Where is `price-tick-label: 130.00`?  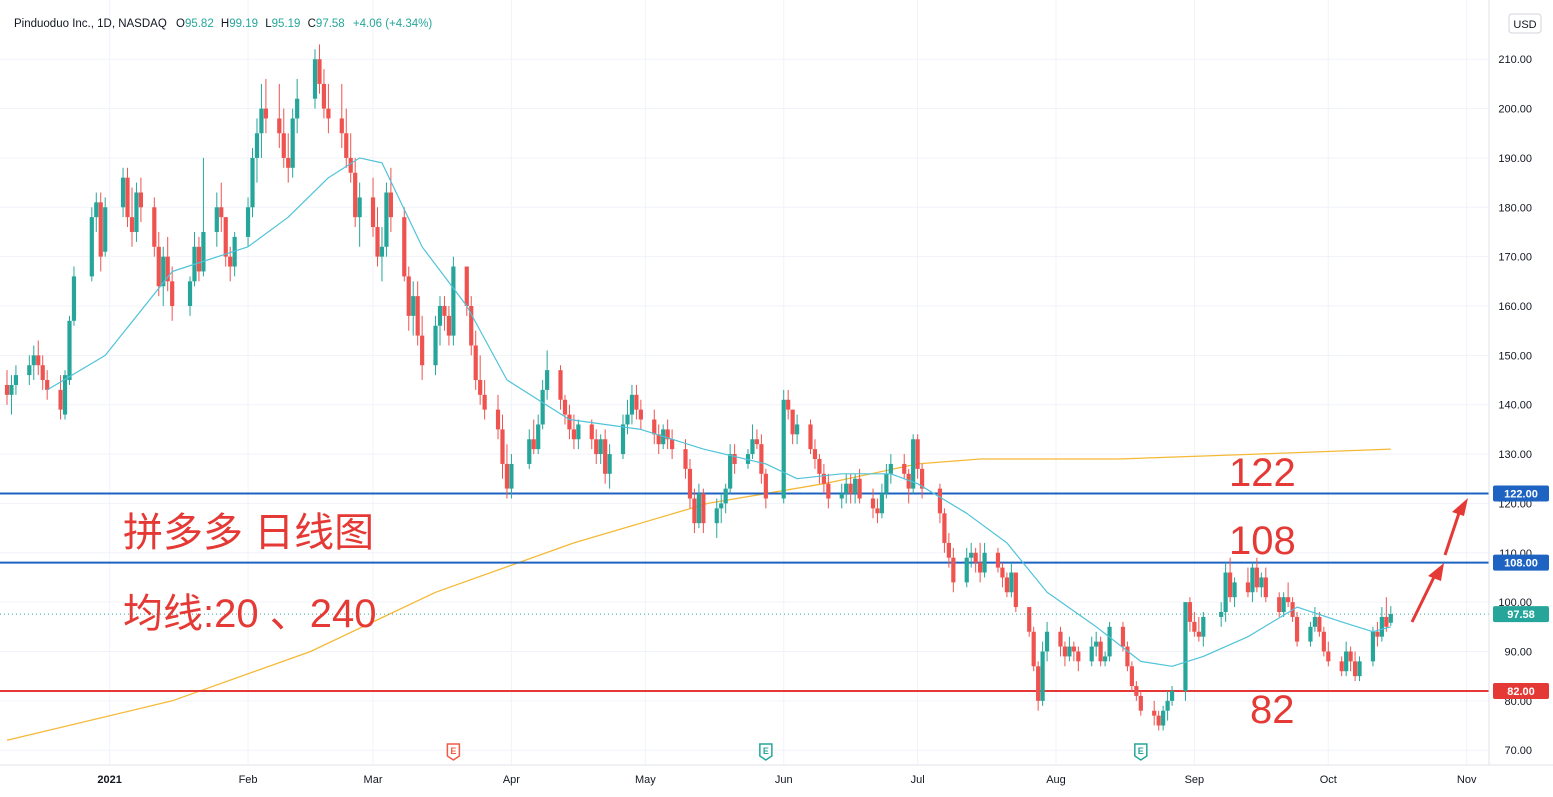 price-tick-label: 130.00 is located at coordinates (1515, 455).